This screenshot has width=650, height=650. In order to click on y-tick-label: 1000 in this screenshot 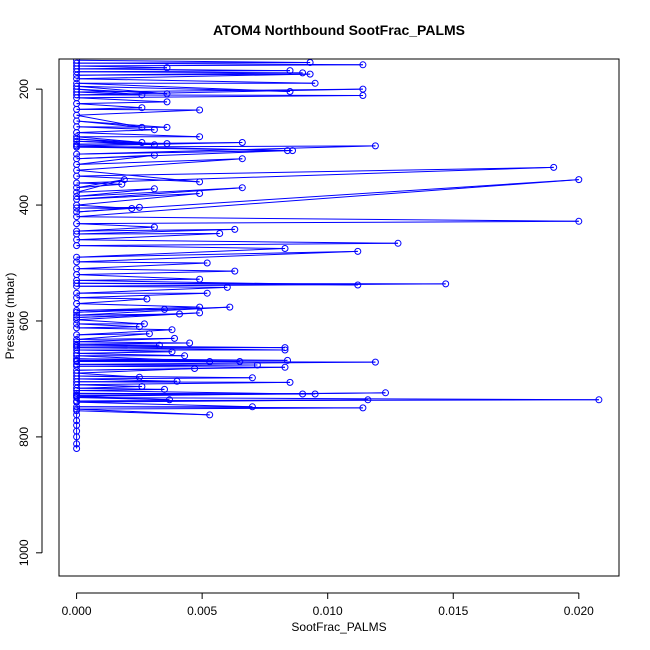, I will do `click(24, 552)`.